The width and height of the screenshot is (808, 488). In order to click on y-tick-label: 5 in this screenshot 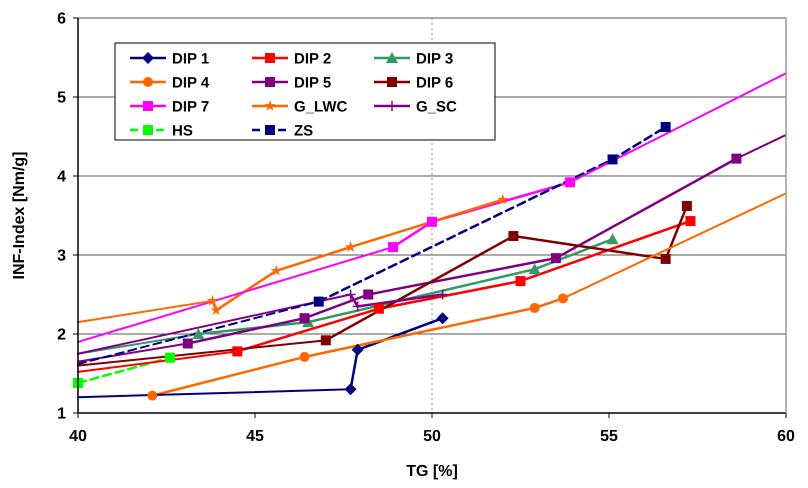, I will do `click(61, 98)`.